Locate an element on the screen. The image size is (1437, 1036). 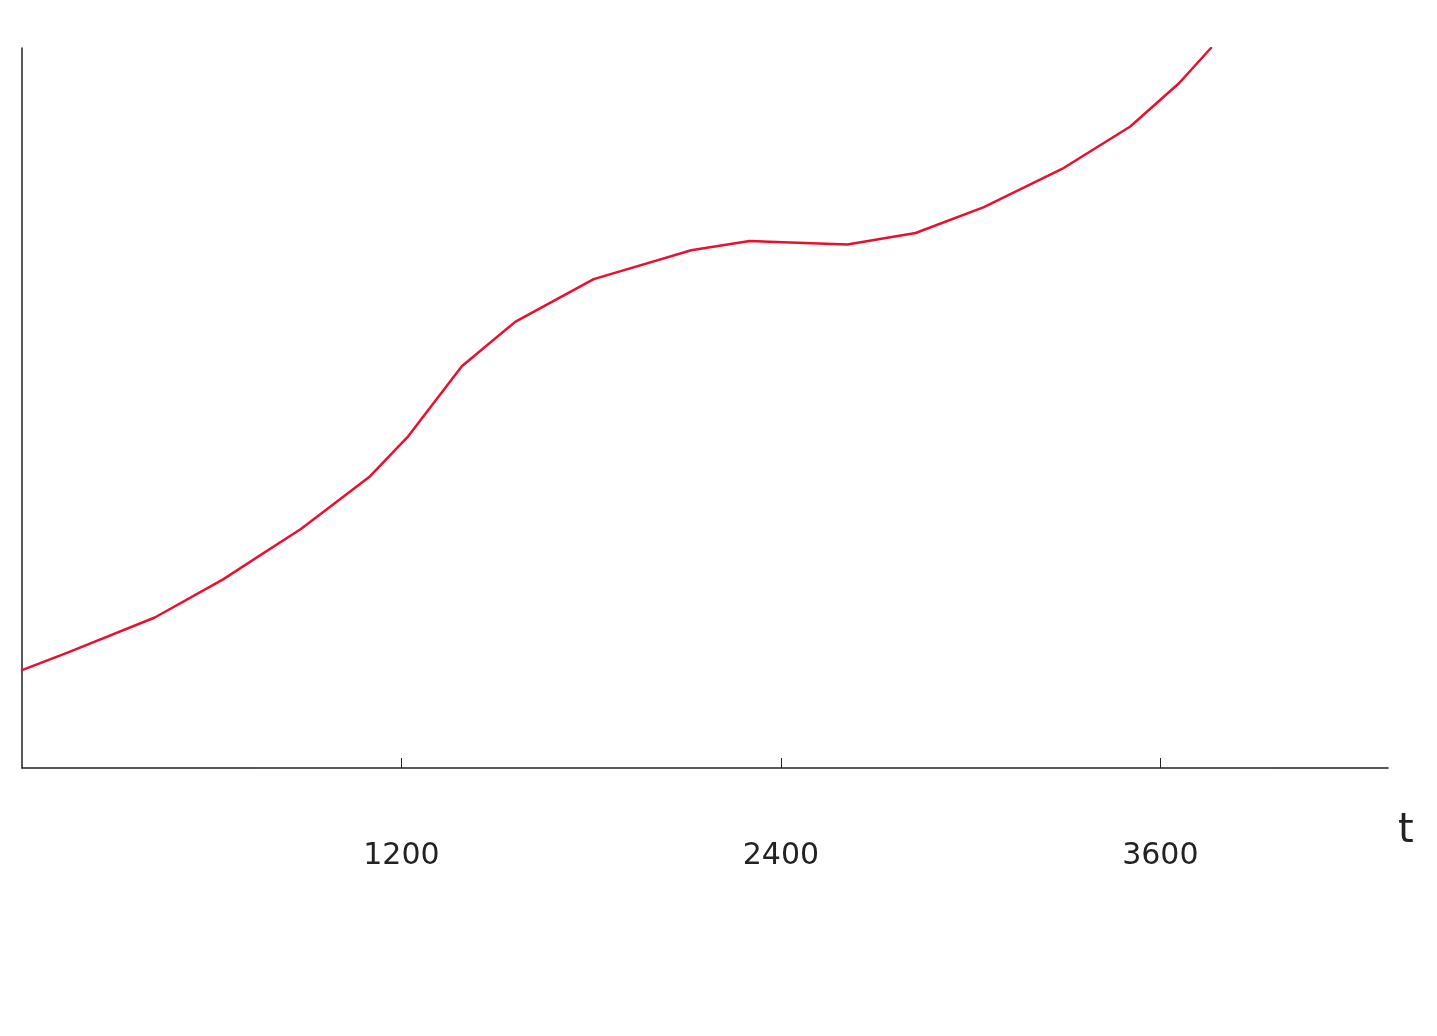
x-tick-label: 2400 is located at coordinates (781, 853).